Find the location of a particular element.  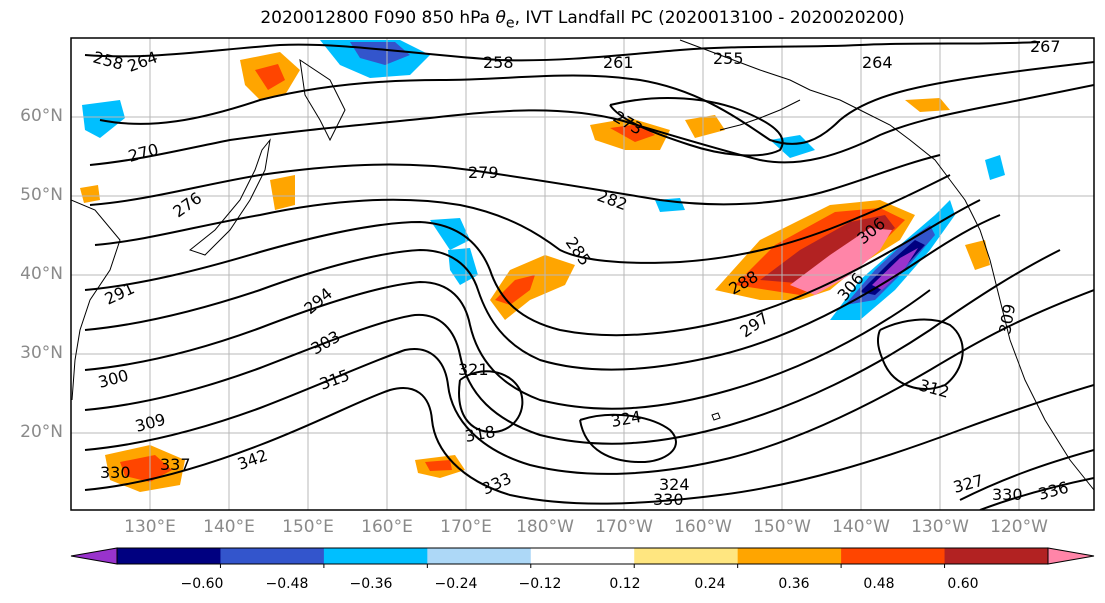

colorbar-tick-label: −0.60 is located at coordinates (202, 584).